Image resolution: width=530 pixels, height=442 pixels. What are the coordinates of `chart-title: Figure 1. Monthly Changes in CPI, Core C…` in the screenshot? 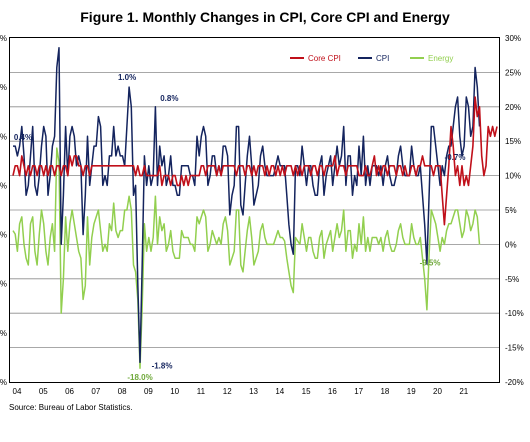 It's located at (265, 17).